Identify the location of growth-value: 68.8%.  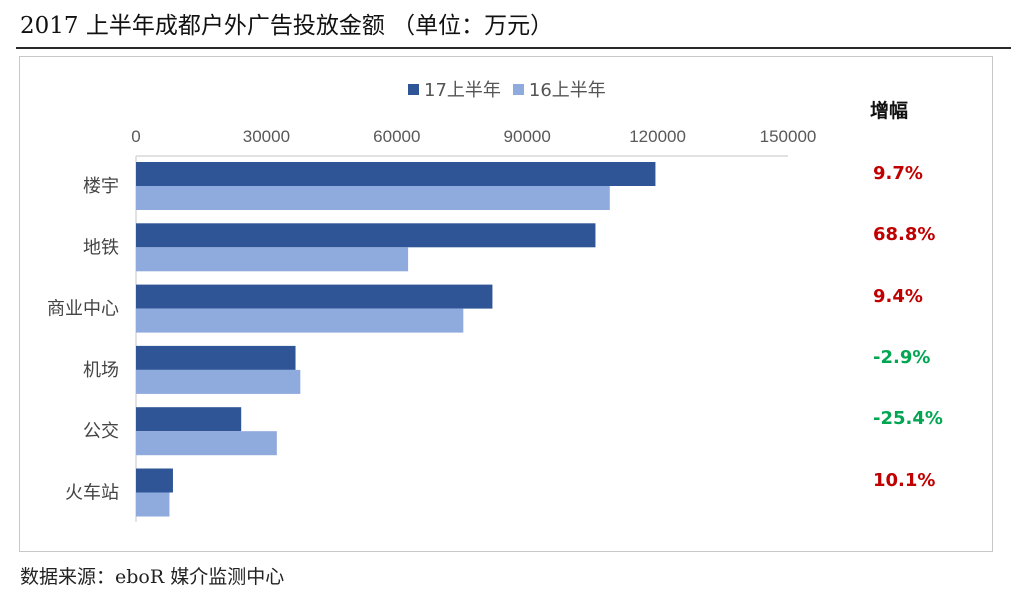
(904, 235).